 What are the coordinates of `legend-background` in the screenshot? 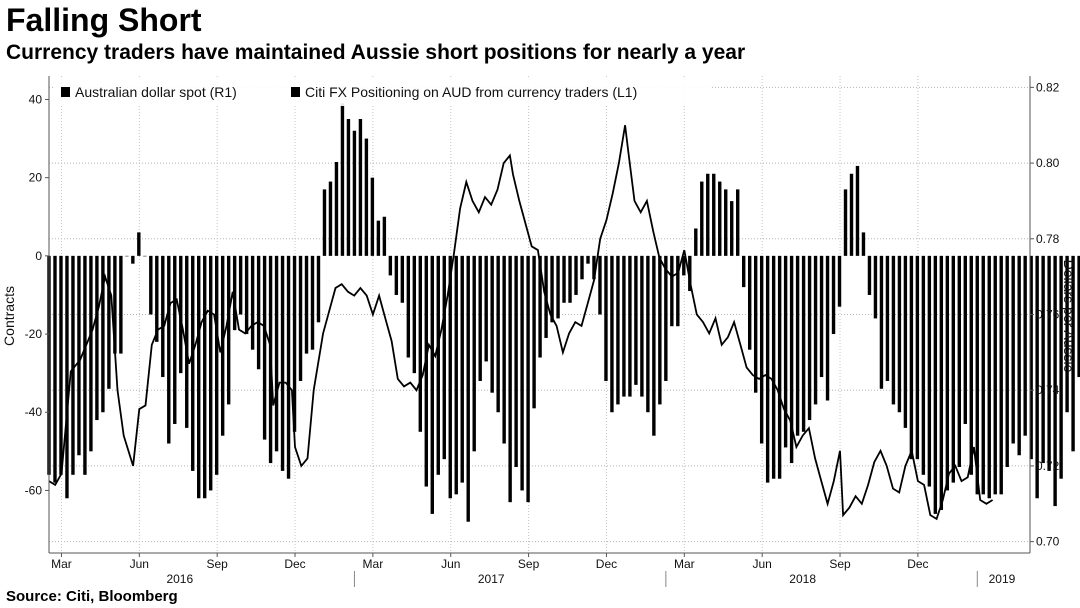 It's located at (382, 92).